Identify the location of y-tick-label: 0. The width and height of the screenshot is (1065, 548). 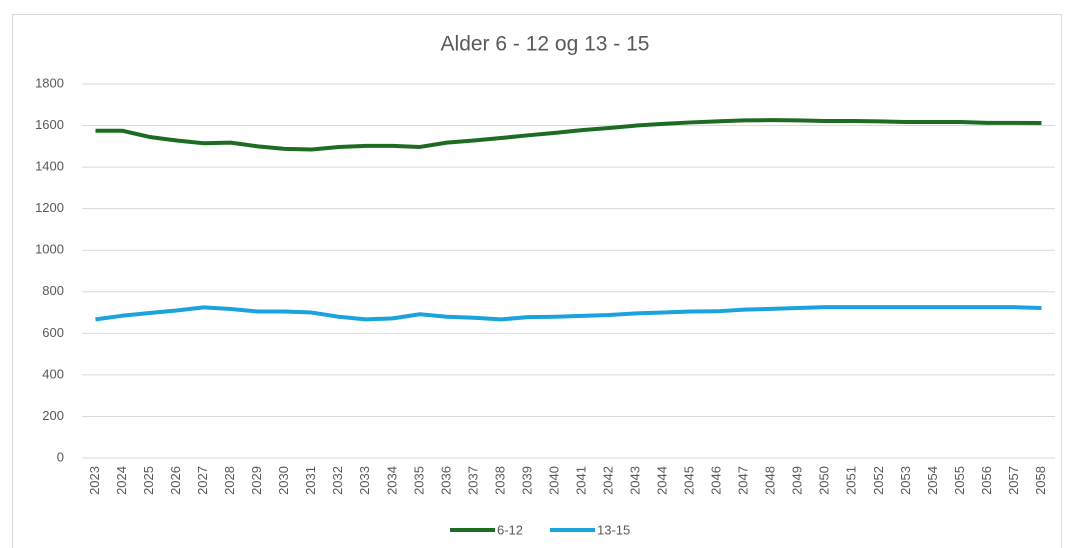
(60, 456).